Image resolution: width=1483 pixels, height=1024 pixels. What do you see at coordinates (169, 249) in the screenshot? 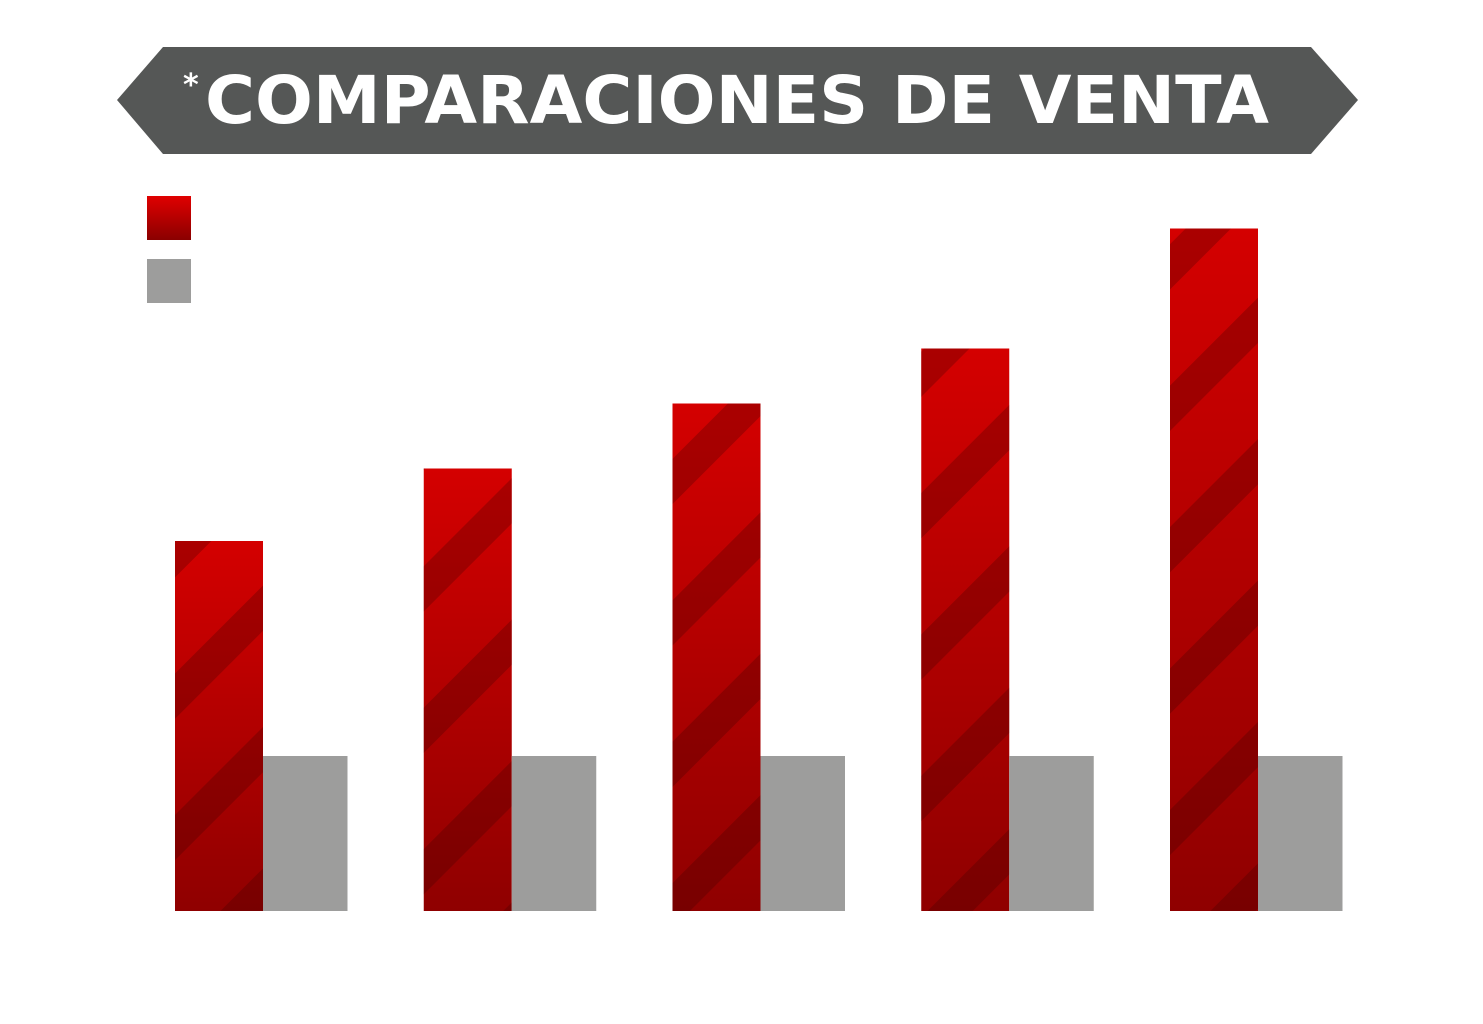
I see `legend` at bounding box center [169, 249].